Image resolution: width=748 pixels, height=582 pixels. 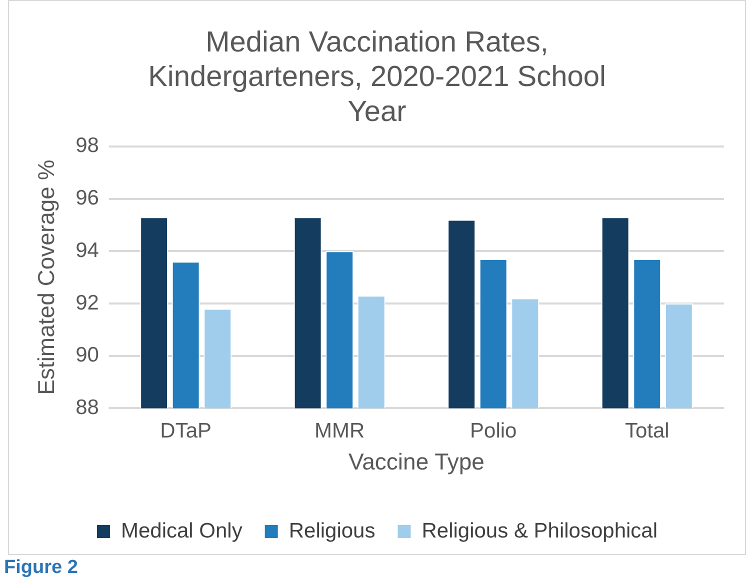 I want to click on y-tick-label: 94, so click(x=88, y=250).